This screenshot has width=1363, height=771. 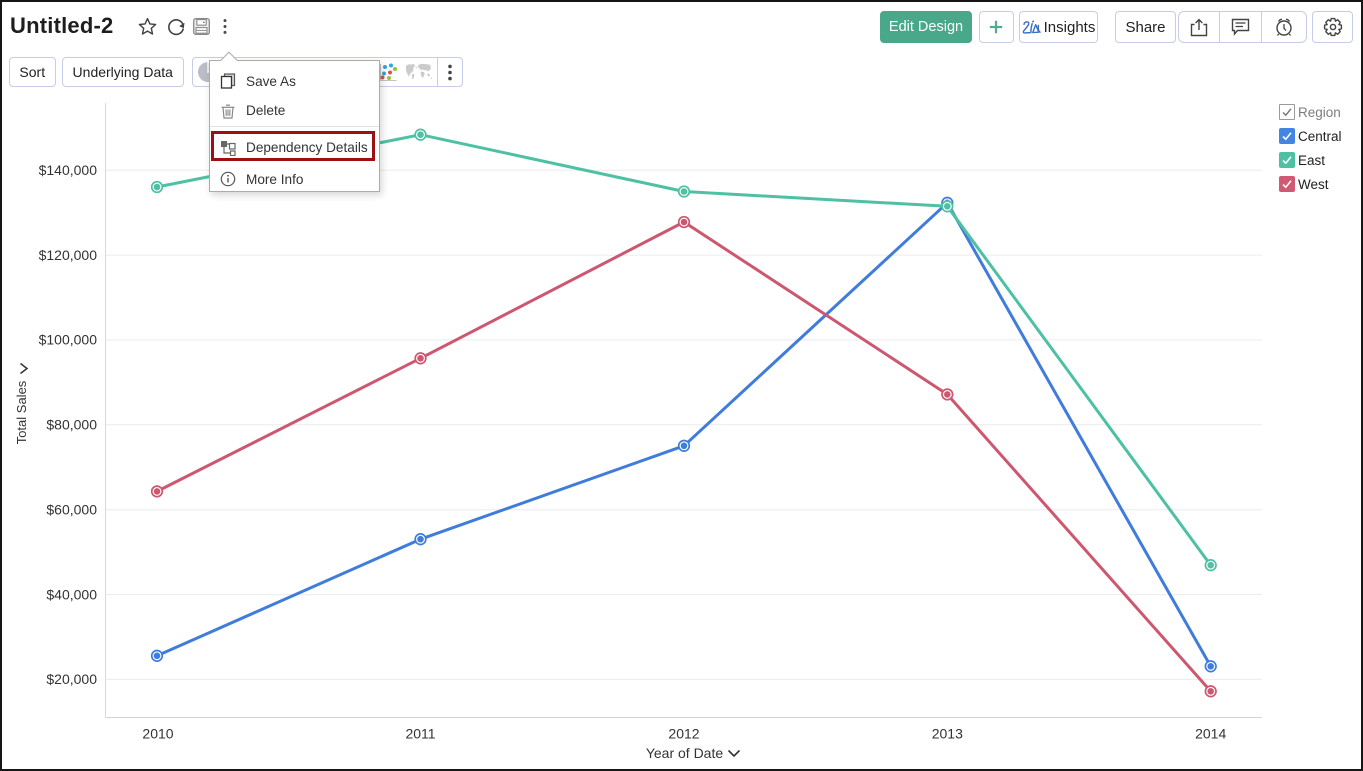 What do you see at coordinates (68, 255) in the screenshot?
I see `svg-text: $120,000` at bounding box center [68, 255].